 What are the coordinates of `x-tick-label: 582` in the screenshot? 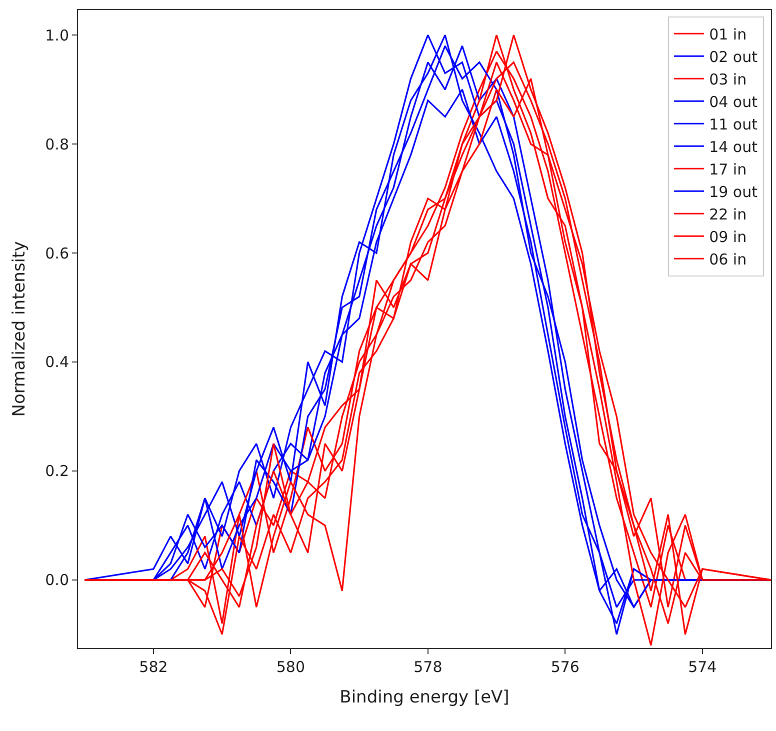 It's located at (153, 667).